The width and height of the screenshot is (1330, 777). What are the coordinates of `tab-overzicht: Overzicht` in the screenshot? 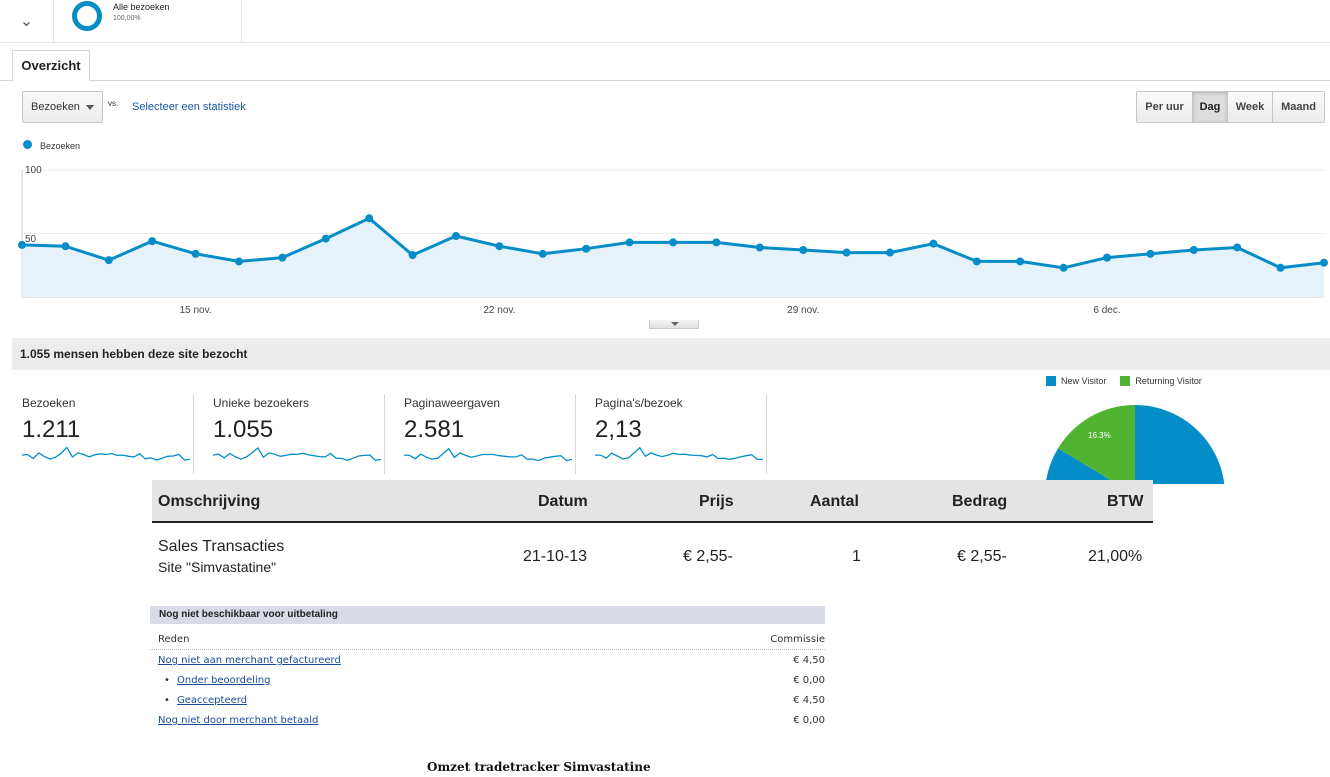 It's located at (51, 65).